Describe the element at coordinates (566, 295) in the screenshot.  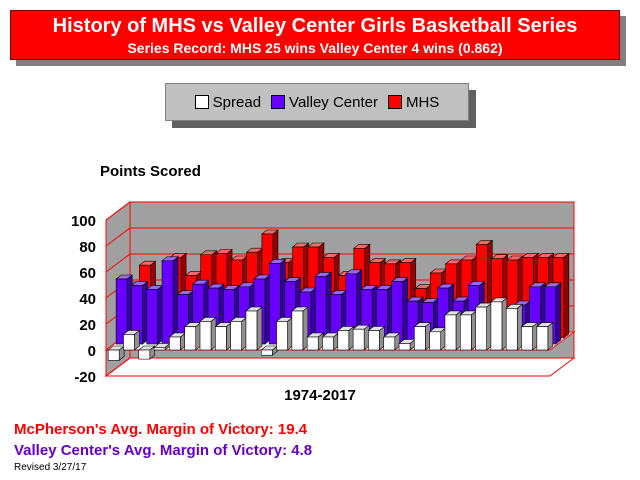
I see `bar-mhs-side` at that location.